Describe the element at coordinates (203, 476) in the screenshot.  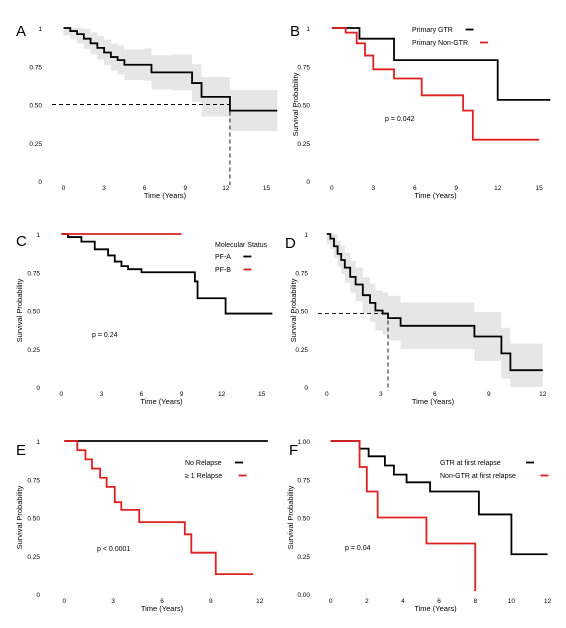
I see `legend-label: ≥ 1 Relapse` at that location.